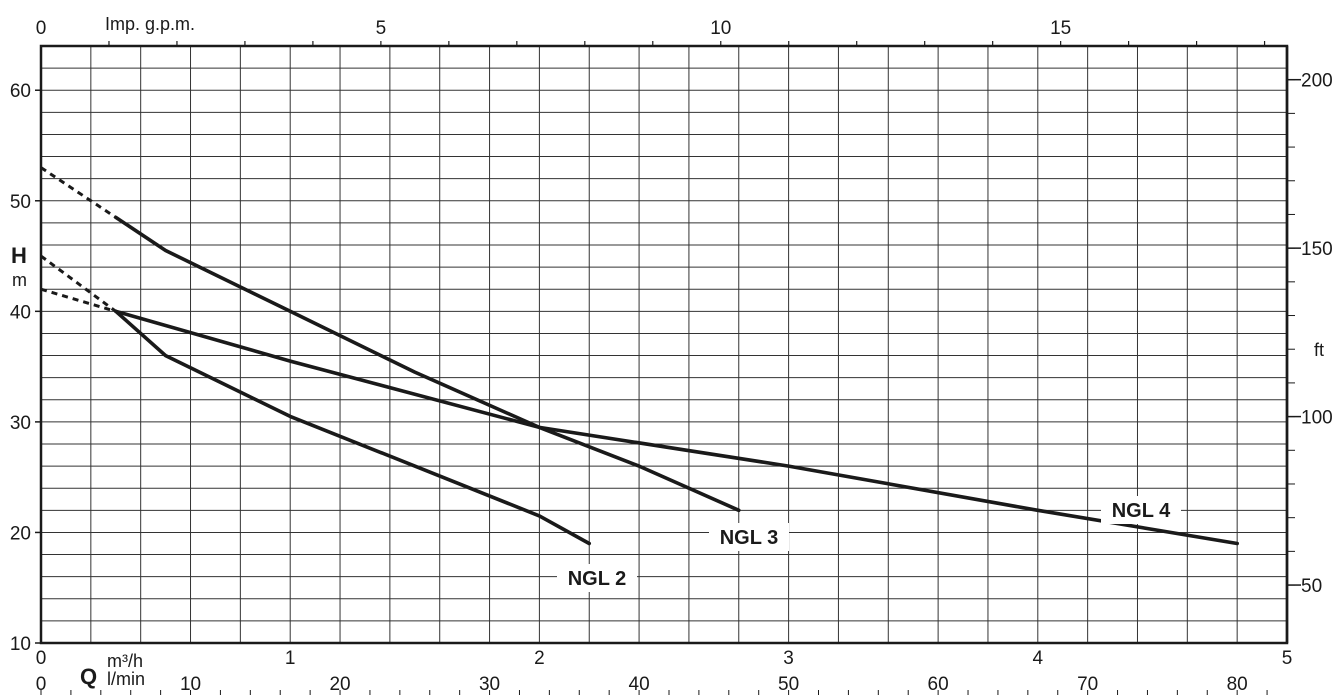 The width and height of the screenshot is (1338, 695). What do you see at coordinates (352, 427) in the screenshot?
I see `ngl-2-curve` at bounding box center [352, 427].